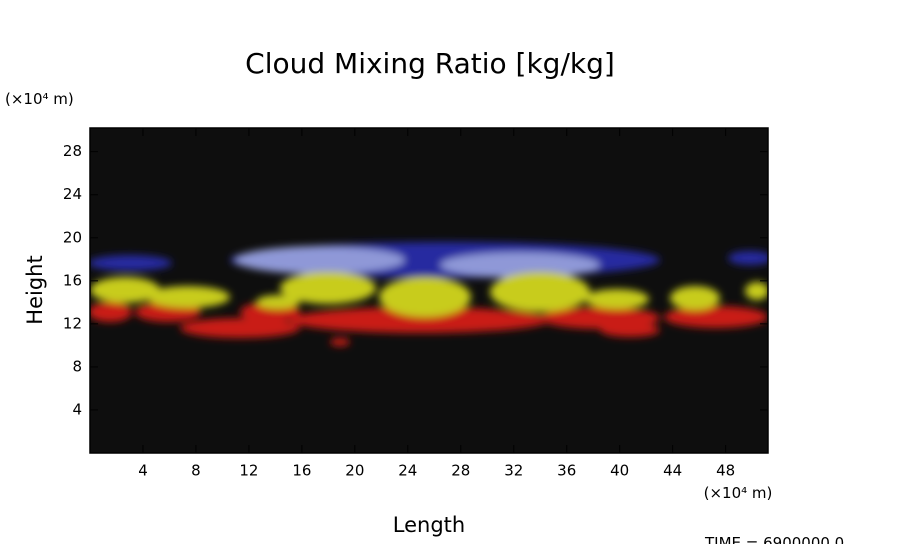  What do you see at coordinates (35, 289) in the screenshot?
I see `y-axis-label: Height` at bounding box center [35, 289].